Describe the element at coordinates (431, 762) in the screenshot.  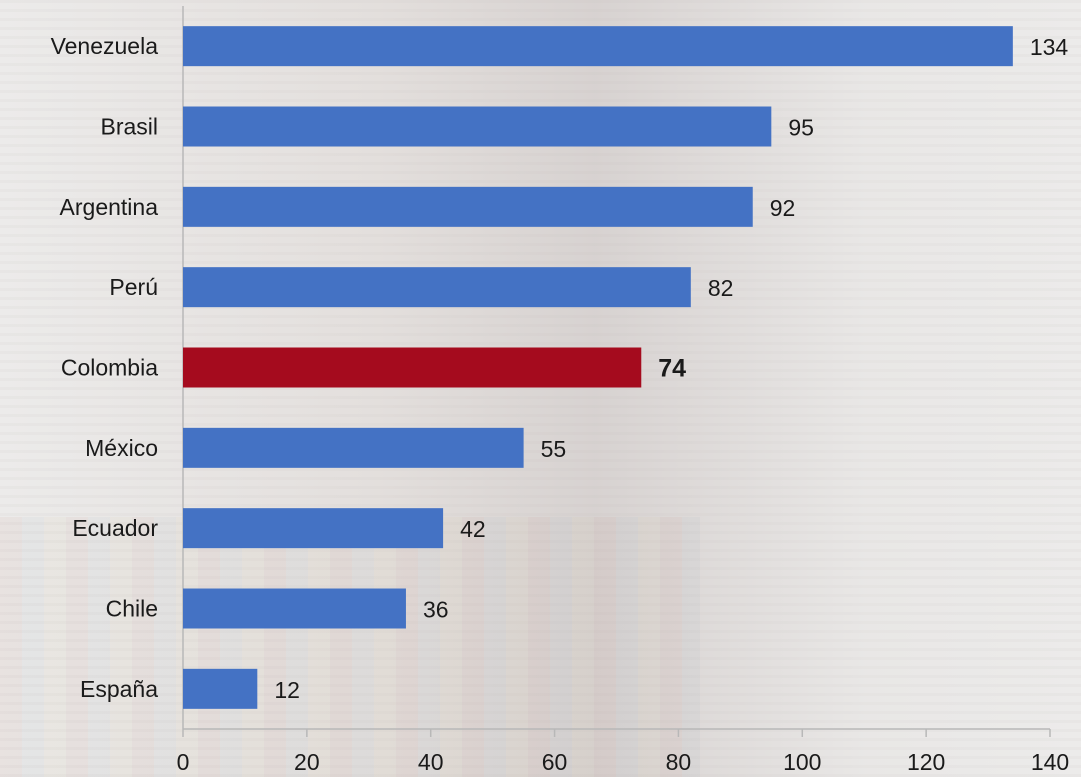
I see `x-tick-label: 40` at that location.